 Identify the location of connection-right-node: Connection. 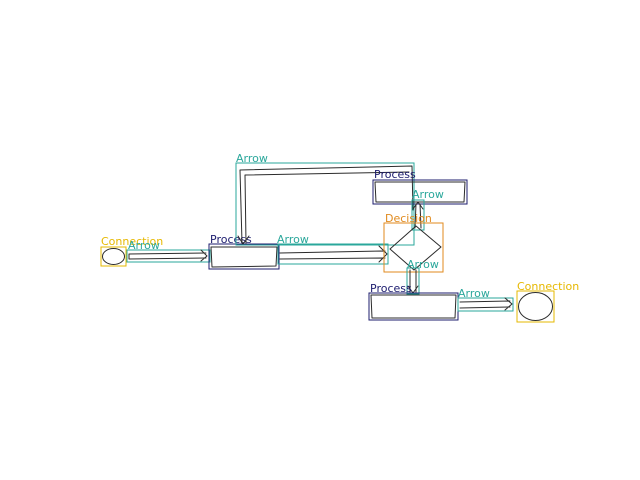
(547, 301).